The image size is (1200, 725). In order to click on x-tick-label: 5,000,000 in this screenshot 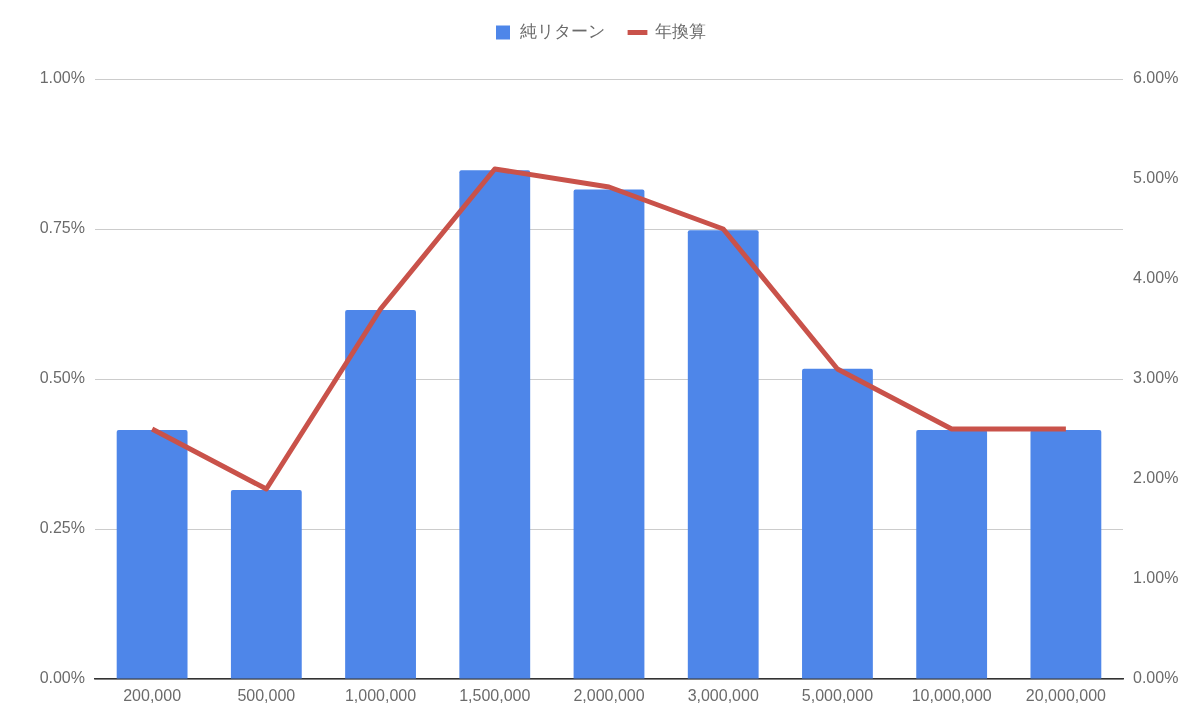, I will do `click(837, 696)`.